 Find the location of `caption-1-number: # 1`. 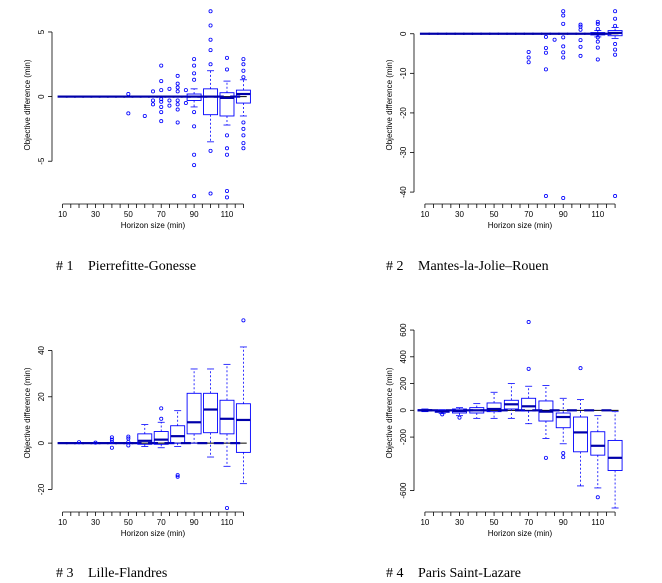

caption-1-number: # 1 is located at coordinates (65, 266).